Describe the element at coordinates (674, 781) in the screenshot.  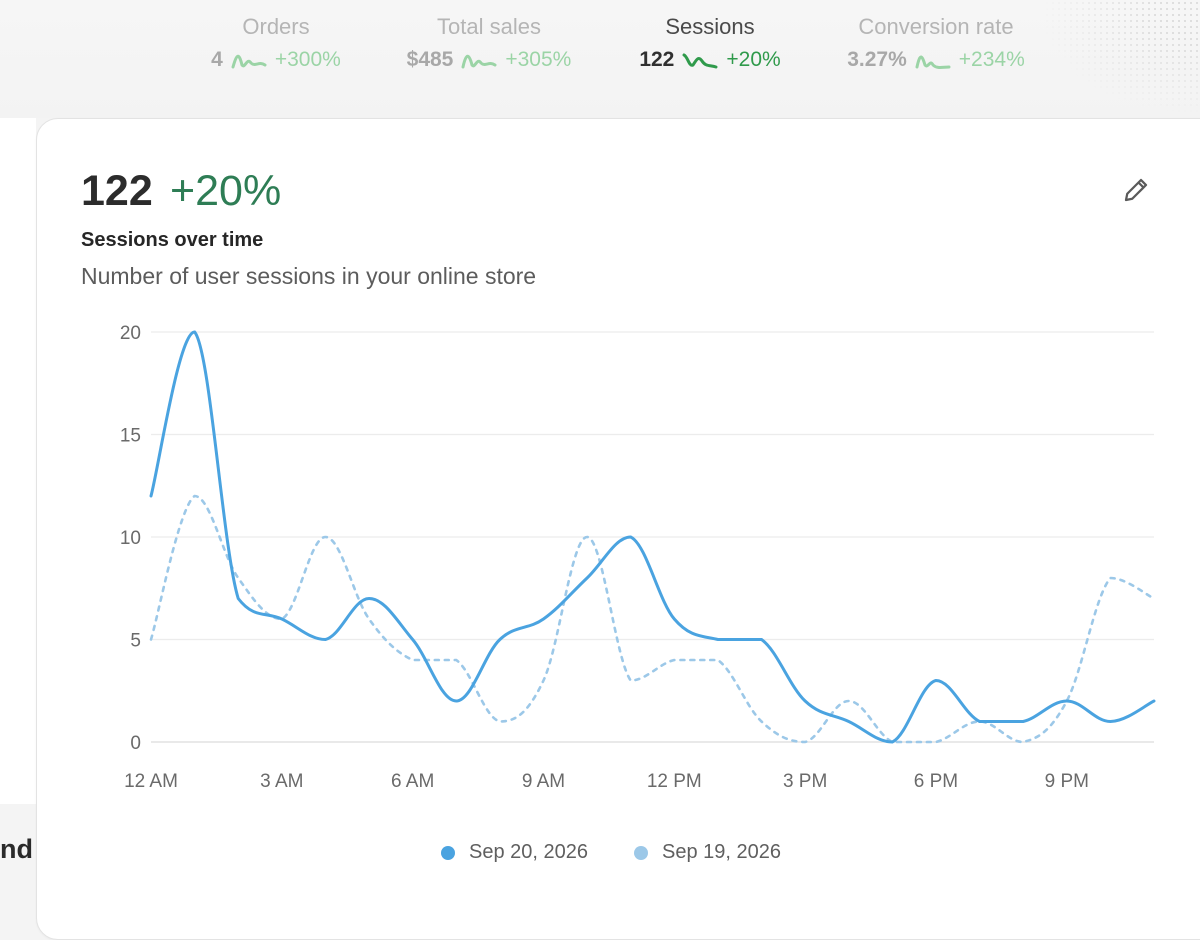
I see `x-tick-label: 12 PM` at that location.